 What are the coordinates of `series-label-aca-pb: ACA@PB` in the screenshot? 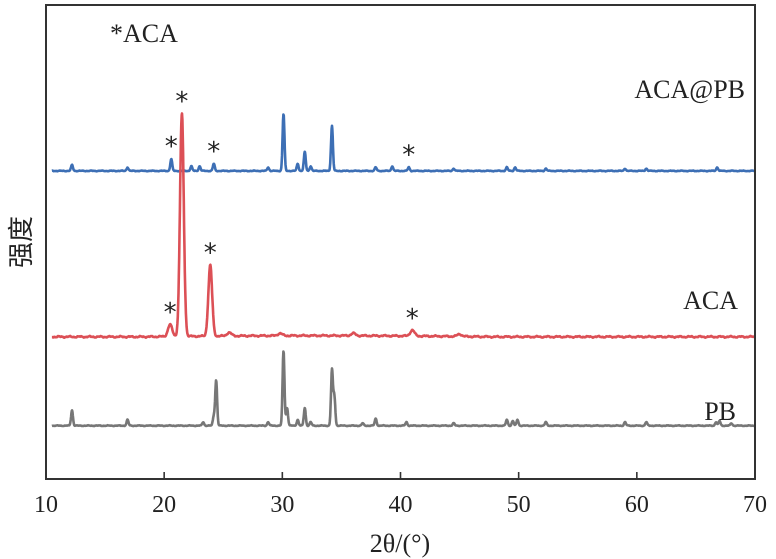 It's located at (689, 89).